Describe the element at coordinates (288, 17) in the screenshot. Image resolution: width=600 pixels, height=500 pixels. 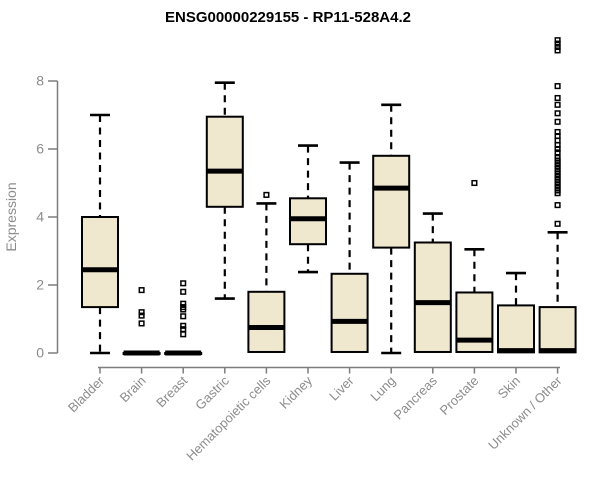
I see `chart-title: ENSG00000229155 - RP11-528A4.2` at that location.